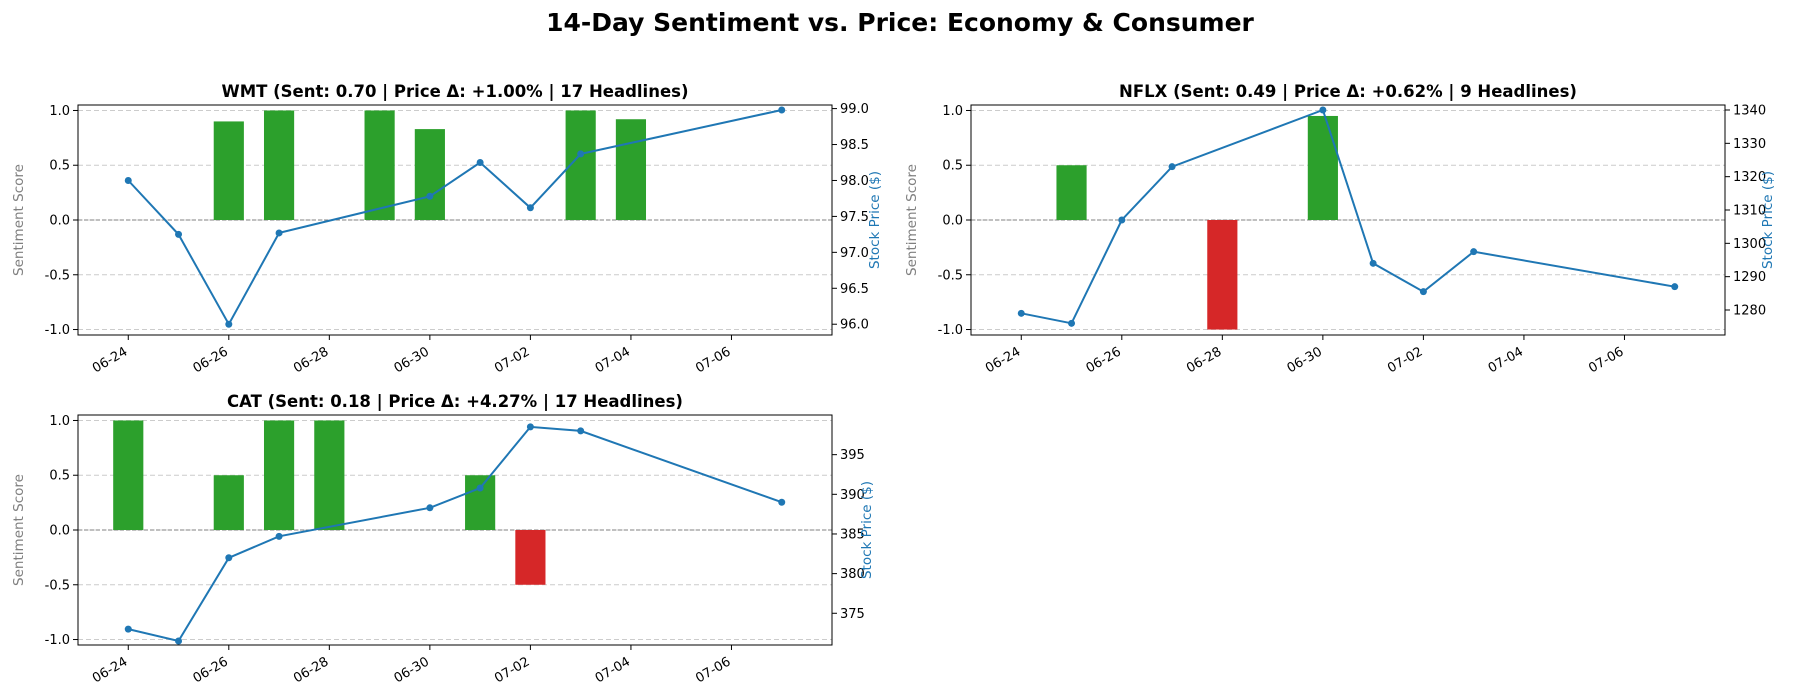 This screenshot has width=1800, height=700. I want to click on nflx-y2label: Stock Price ($), so click(1768, 220).